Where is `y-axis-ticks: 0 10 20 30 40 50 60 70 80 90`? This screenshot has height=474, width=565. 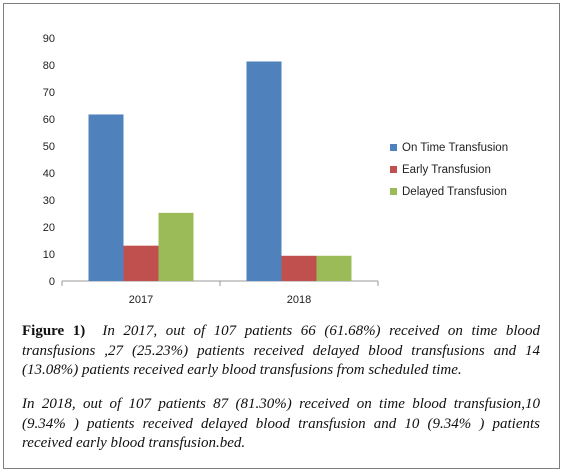
y-axis-ticks: 0 10 20 30 40 50 60 70 80 90 is located at coordinates (49, 160).